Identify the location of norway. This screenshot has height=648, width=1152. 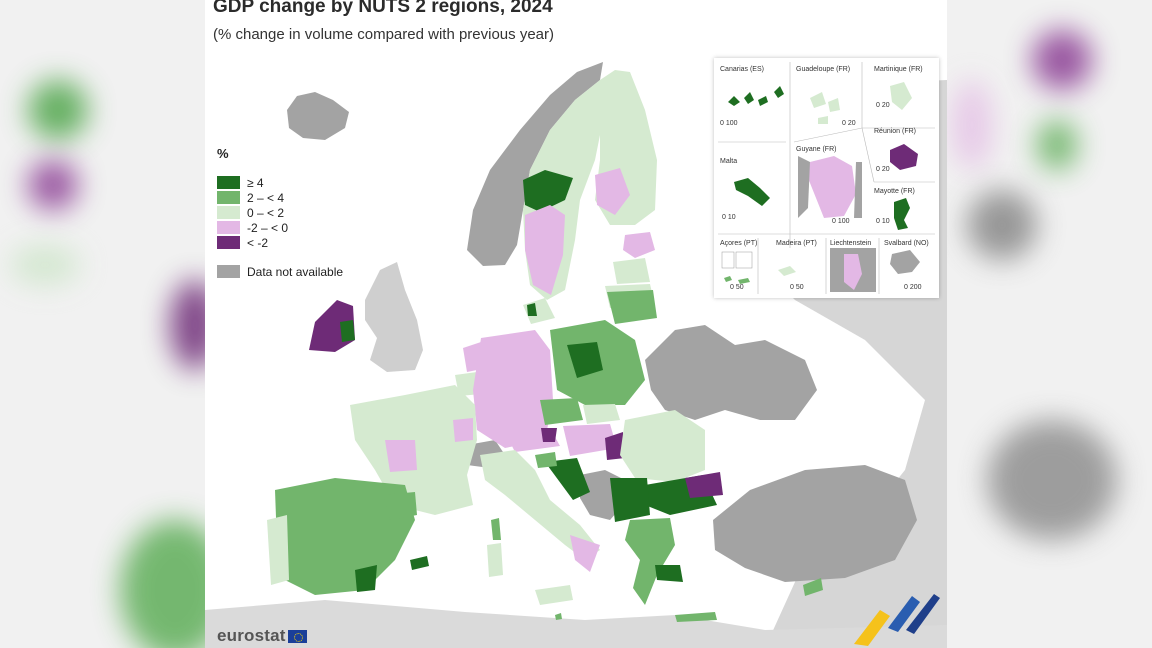
(535, 164).